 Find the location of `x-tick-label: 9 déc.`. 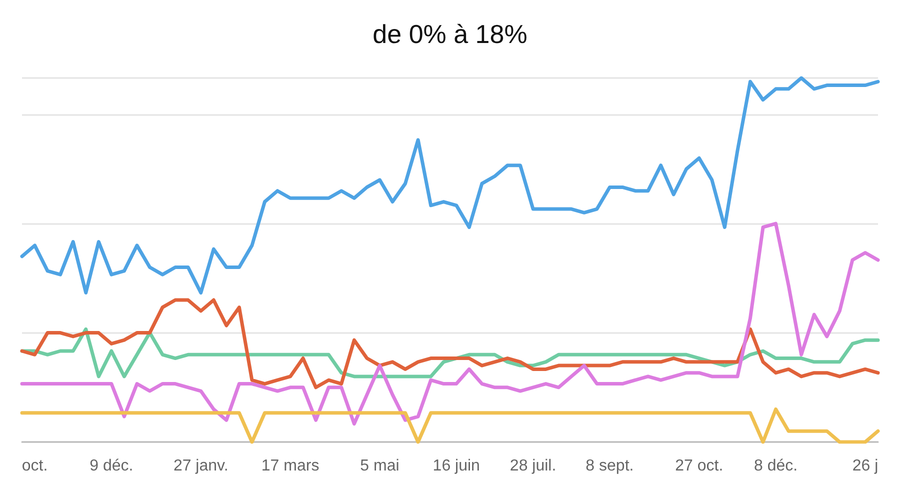

x-tick-label: 9 déc. is located at coordinates (112, 466).